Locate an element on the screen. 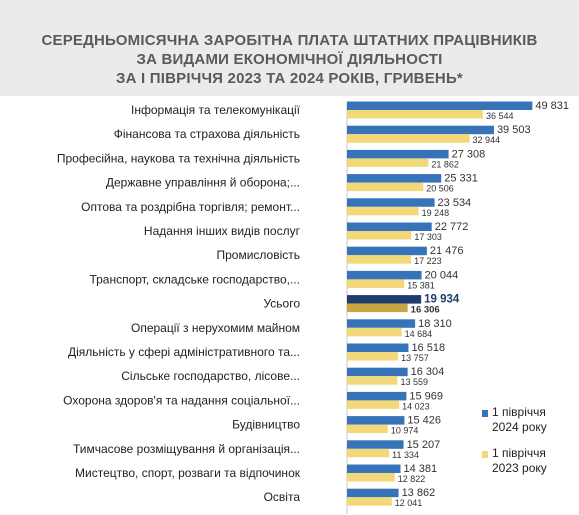 This screenshot has width=579, height=515. value-label-2024: 16 304 is located at coordinates (428, 372).